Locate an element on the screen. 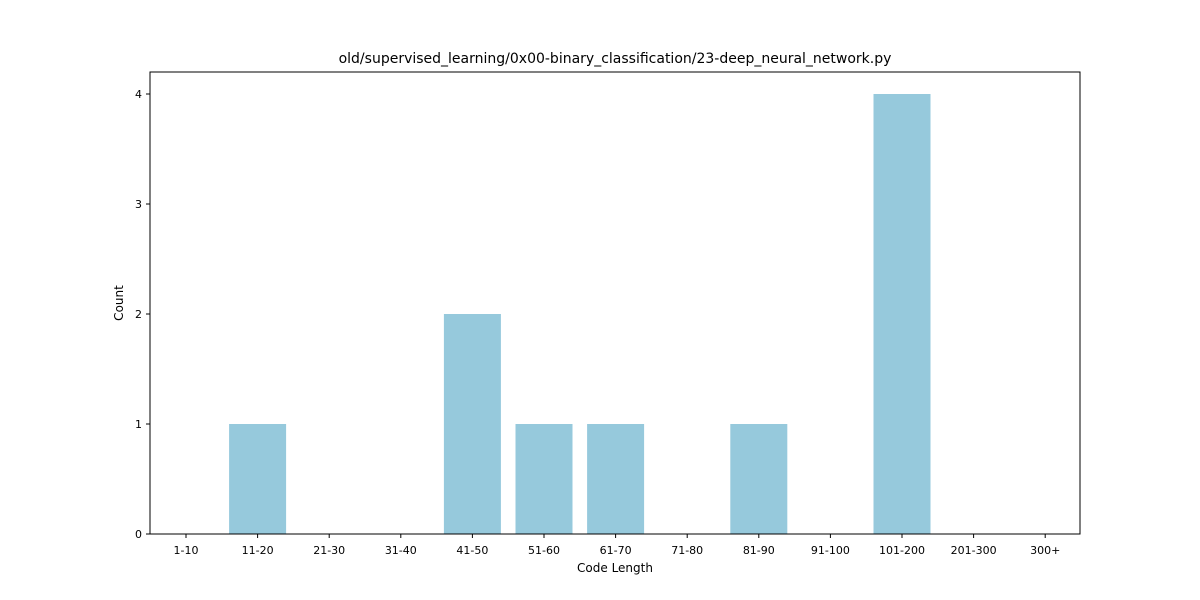  x-tick-label: 1-10 is located at coordinates (186, 550).